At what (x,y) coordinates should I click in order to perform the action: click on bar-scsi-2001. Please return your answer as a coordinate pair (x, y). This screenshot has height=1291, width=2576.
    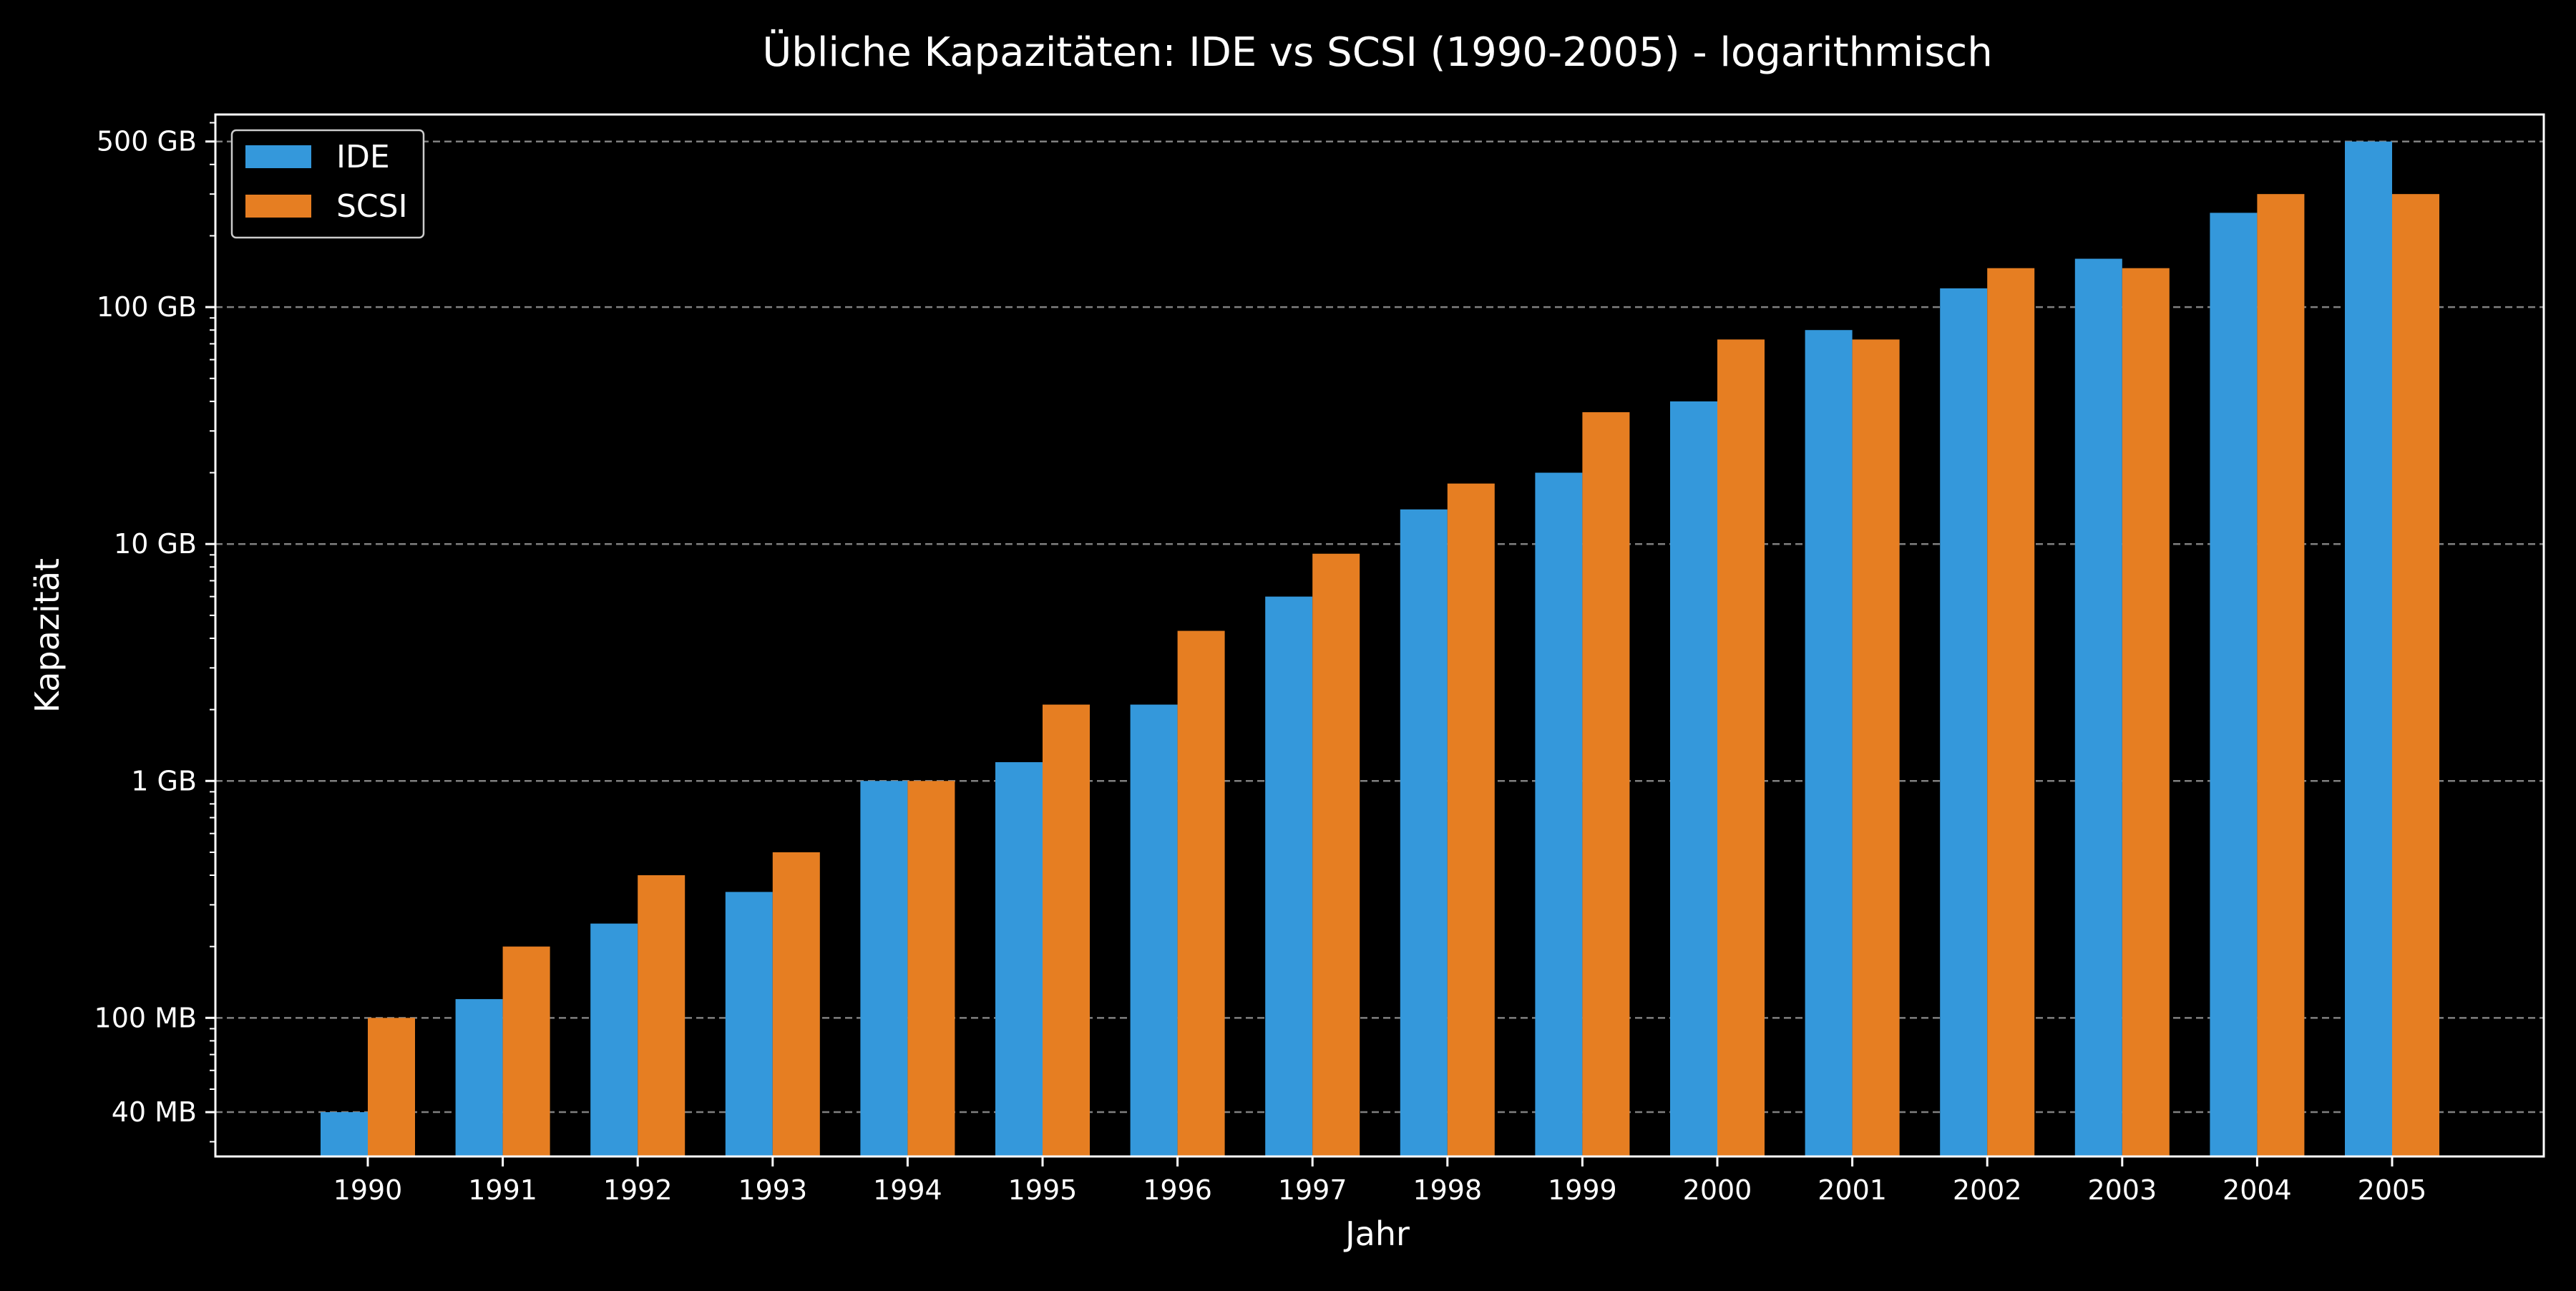
    Looking at the image, I should click on (1876, 748).